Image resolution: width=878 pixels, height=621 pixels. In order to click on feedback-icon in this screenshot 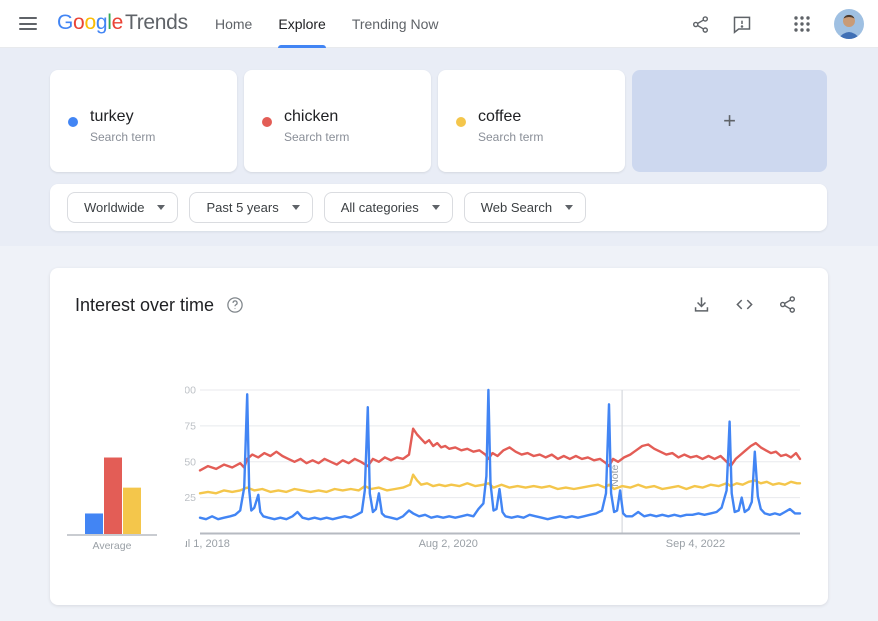, I will do `click(742, 24)`.